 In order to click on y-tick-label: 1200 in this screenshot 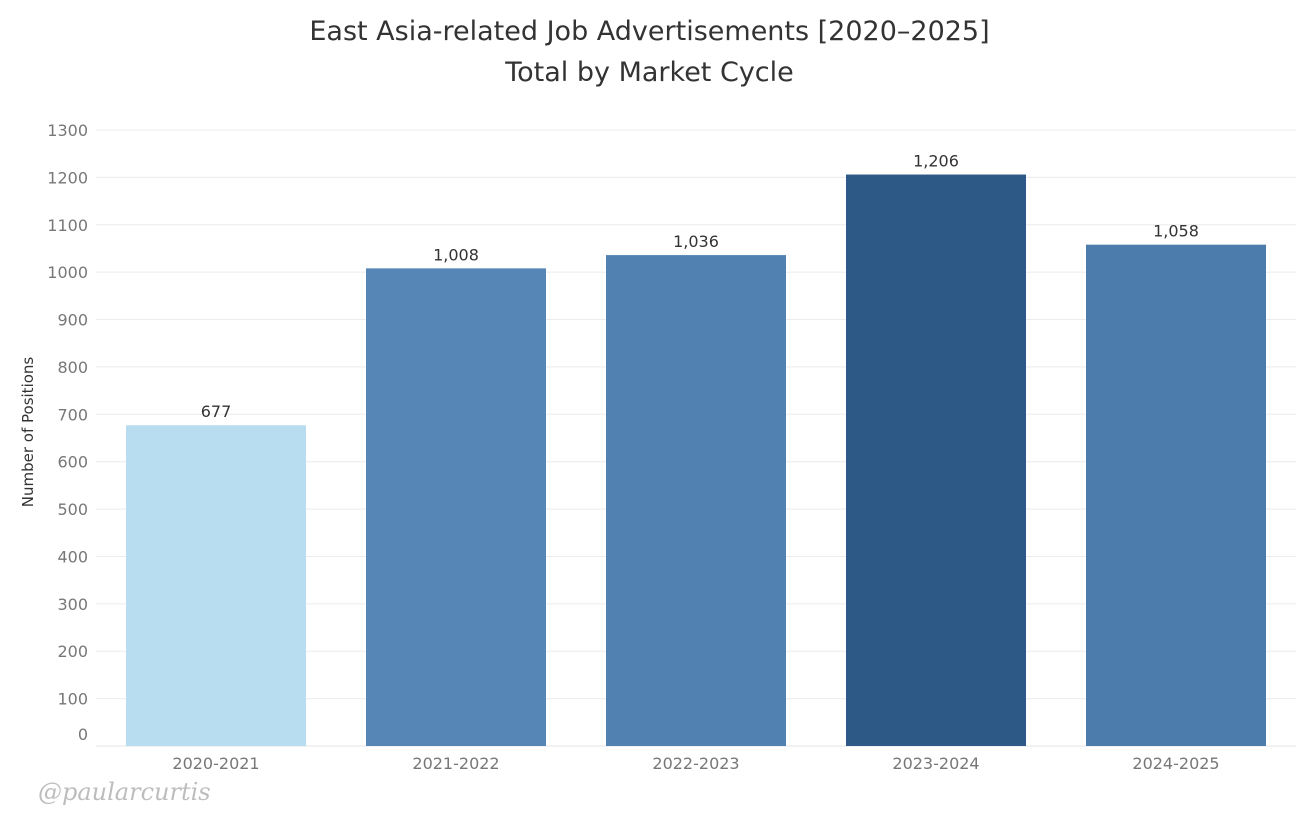, I will do `click(67, 177)`.